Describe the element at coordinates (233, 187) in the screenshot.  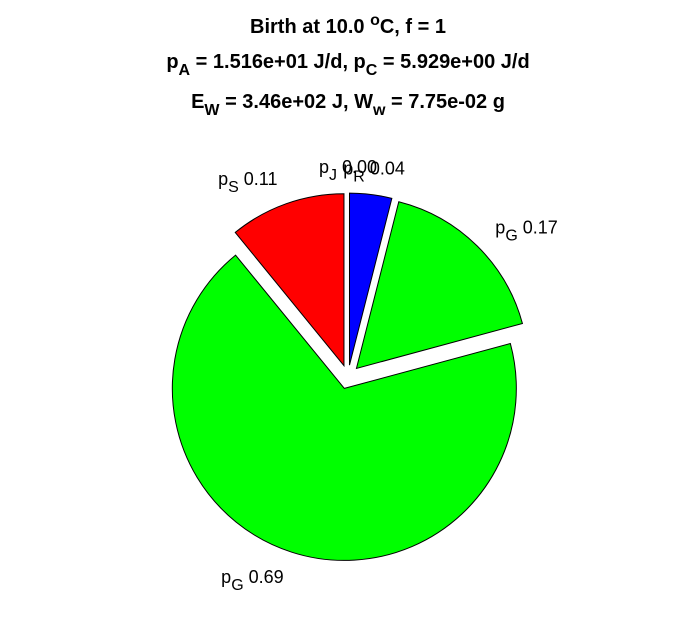
I see `slice-label-4-subscript: S` at that location.